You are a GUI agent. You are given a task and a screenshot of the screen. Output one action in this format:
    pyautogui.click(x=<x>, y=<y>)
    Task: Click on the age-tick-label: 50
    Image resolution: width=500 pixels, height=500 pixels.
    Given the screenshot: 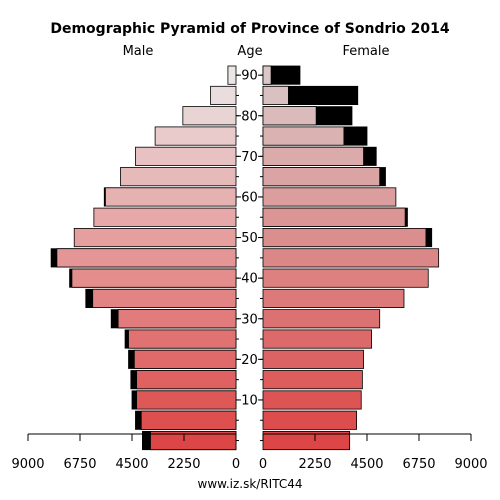 What is the action you would take?
    pyautogui.click(x=249, y=238)
    